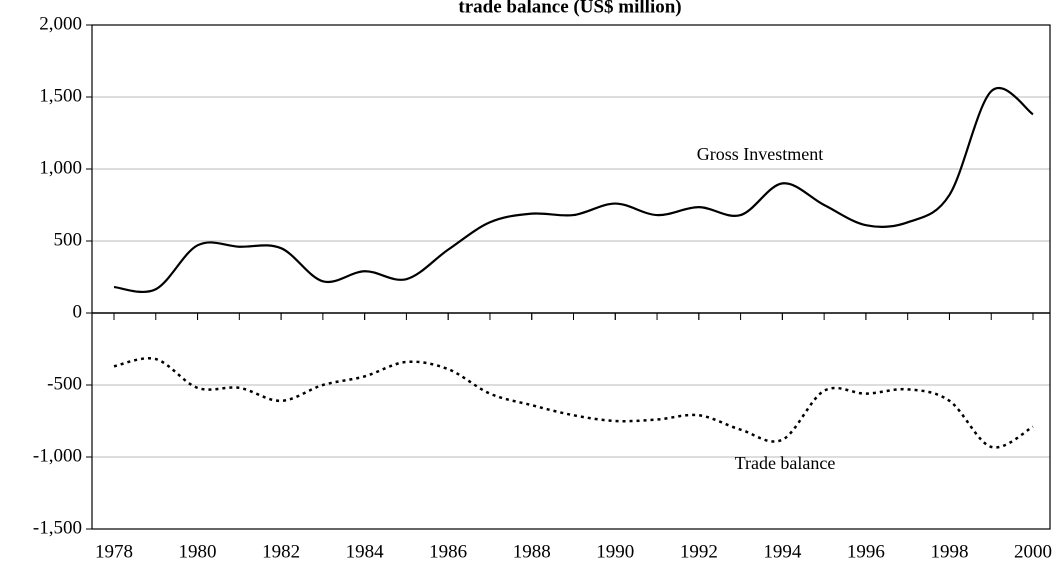 The width and height of the screenshot is (1058, 573). What do you see at coordinates (78, 311) in the screenshot?
I see `y-tick-label: 0` at bounding box center [78, 311].